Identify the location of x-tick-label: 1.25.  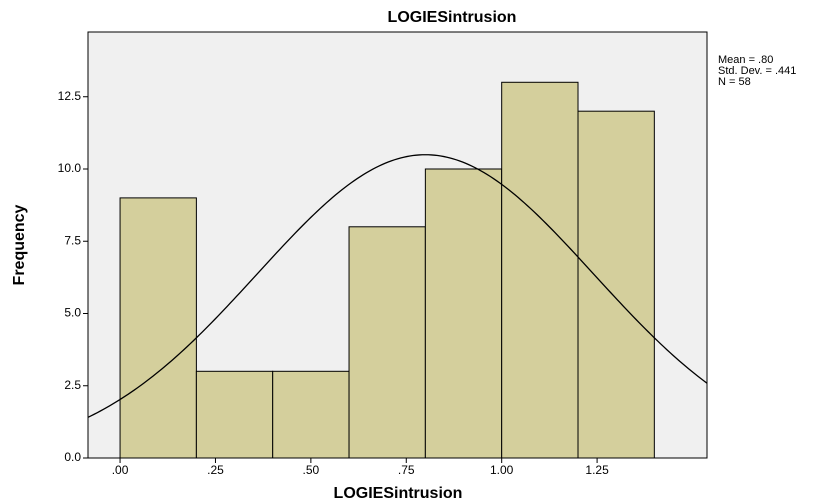
(597, 470).